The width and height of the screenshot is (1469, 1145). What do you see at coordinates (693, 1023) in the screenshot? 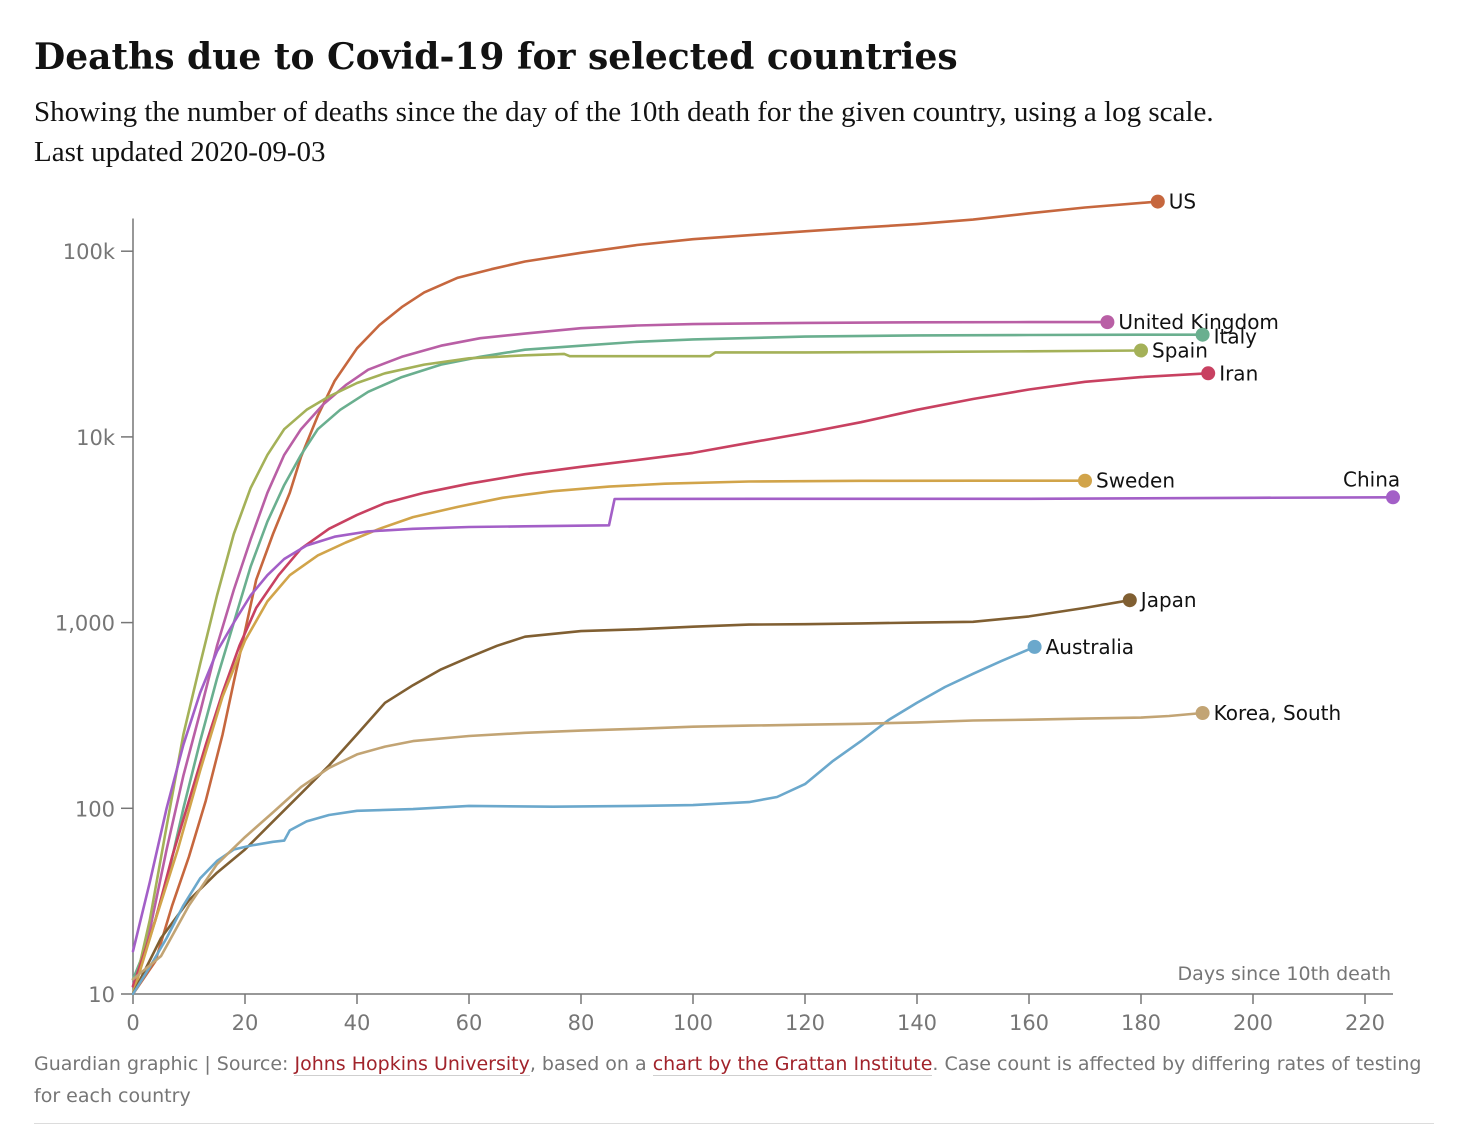
I see `x-tick-label: 100` at bounding box center [693, 1023].